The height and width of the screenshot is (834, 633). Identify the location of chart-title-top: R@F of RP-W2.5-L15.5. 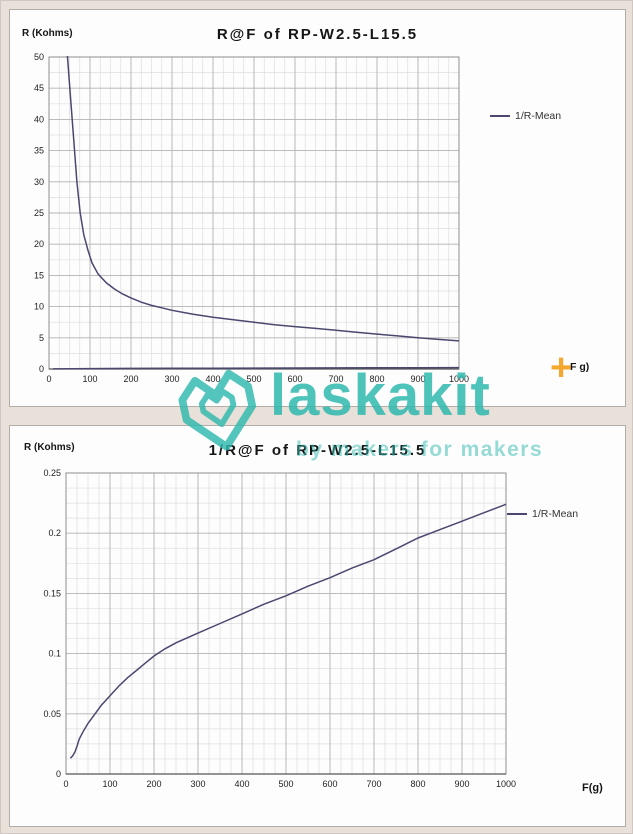
(317, 34).